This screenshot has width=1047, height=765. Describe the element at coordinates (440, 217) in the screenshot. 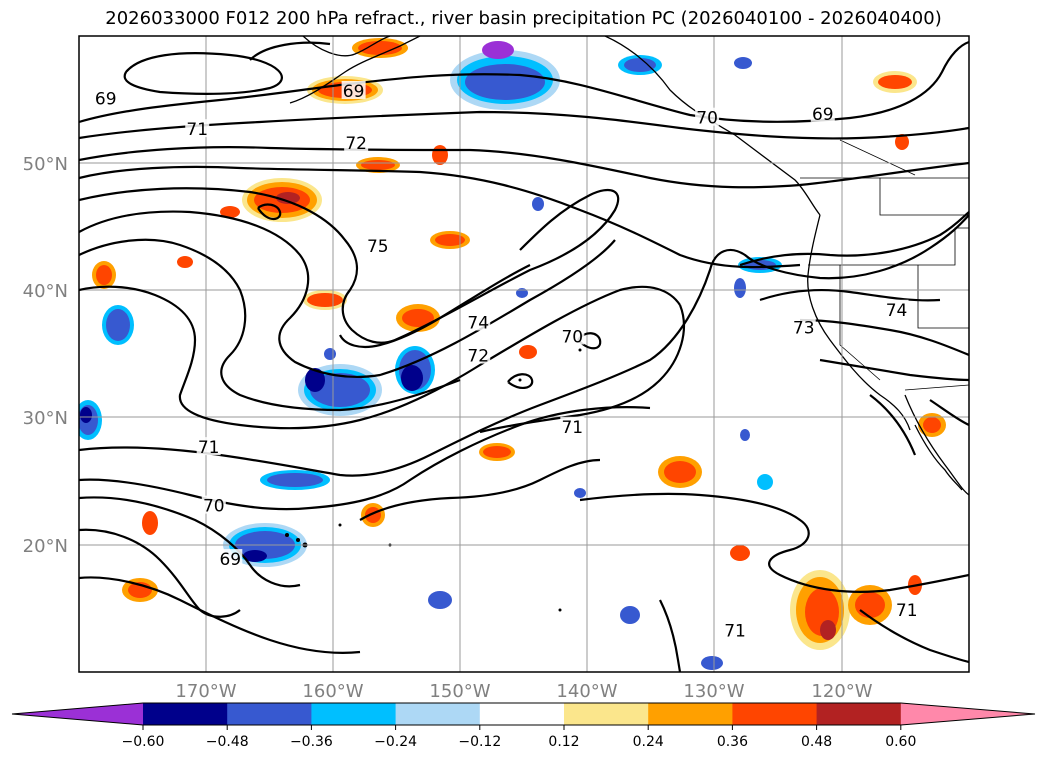

I see `contour-72-b` at that location.